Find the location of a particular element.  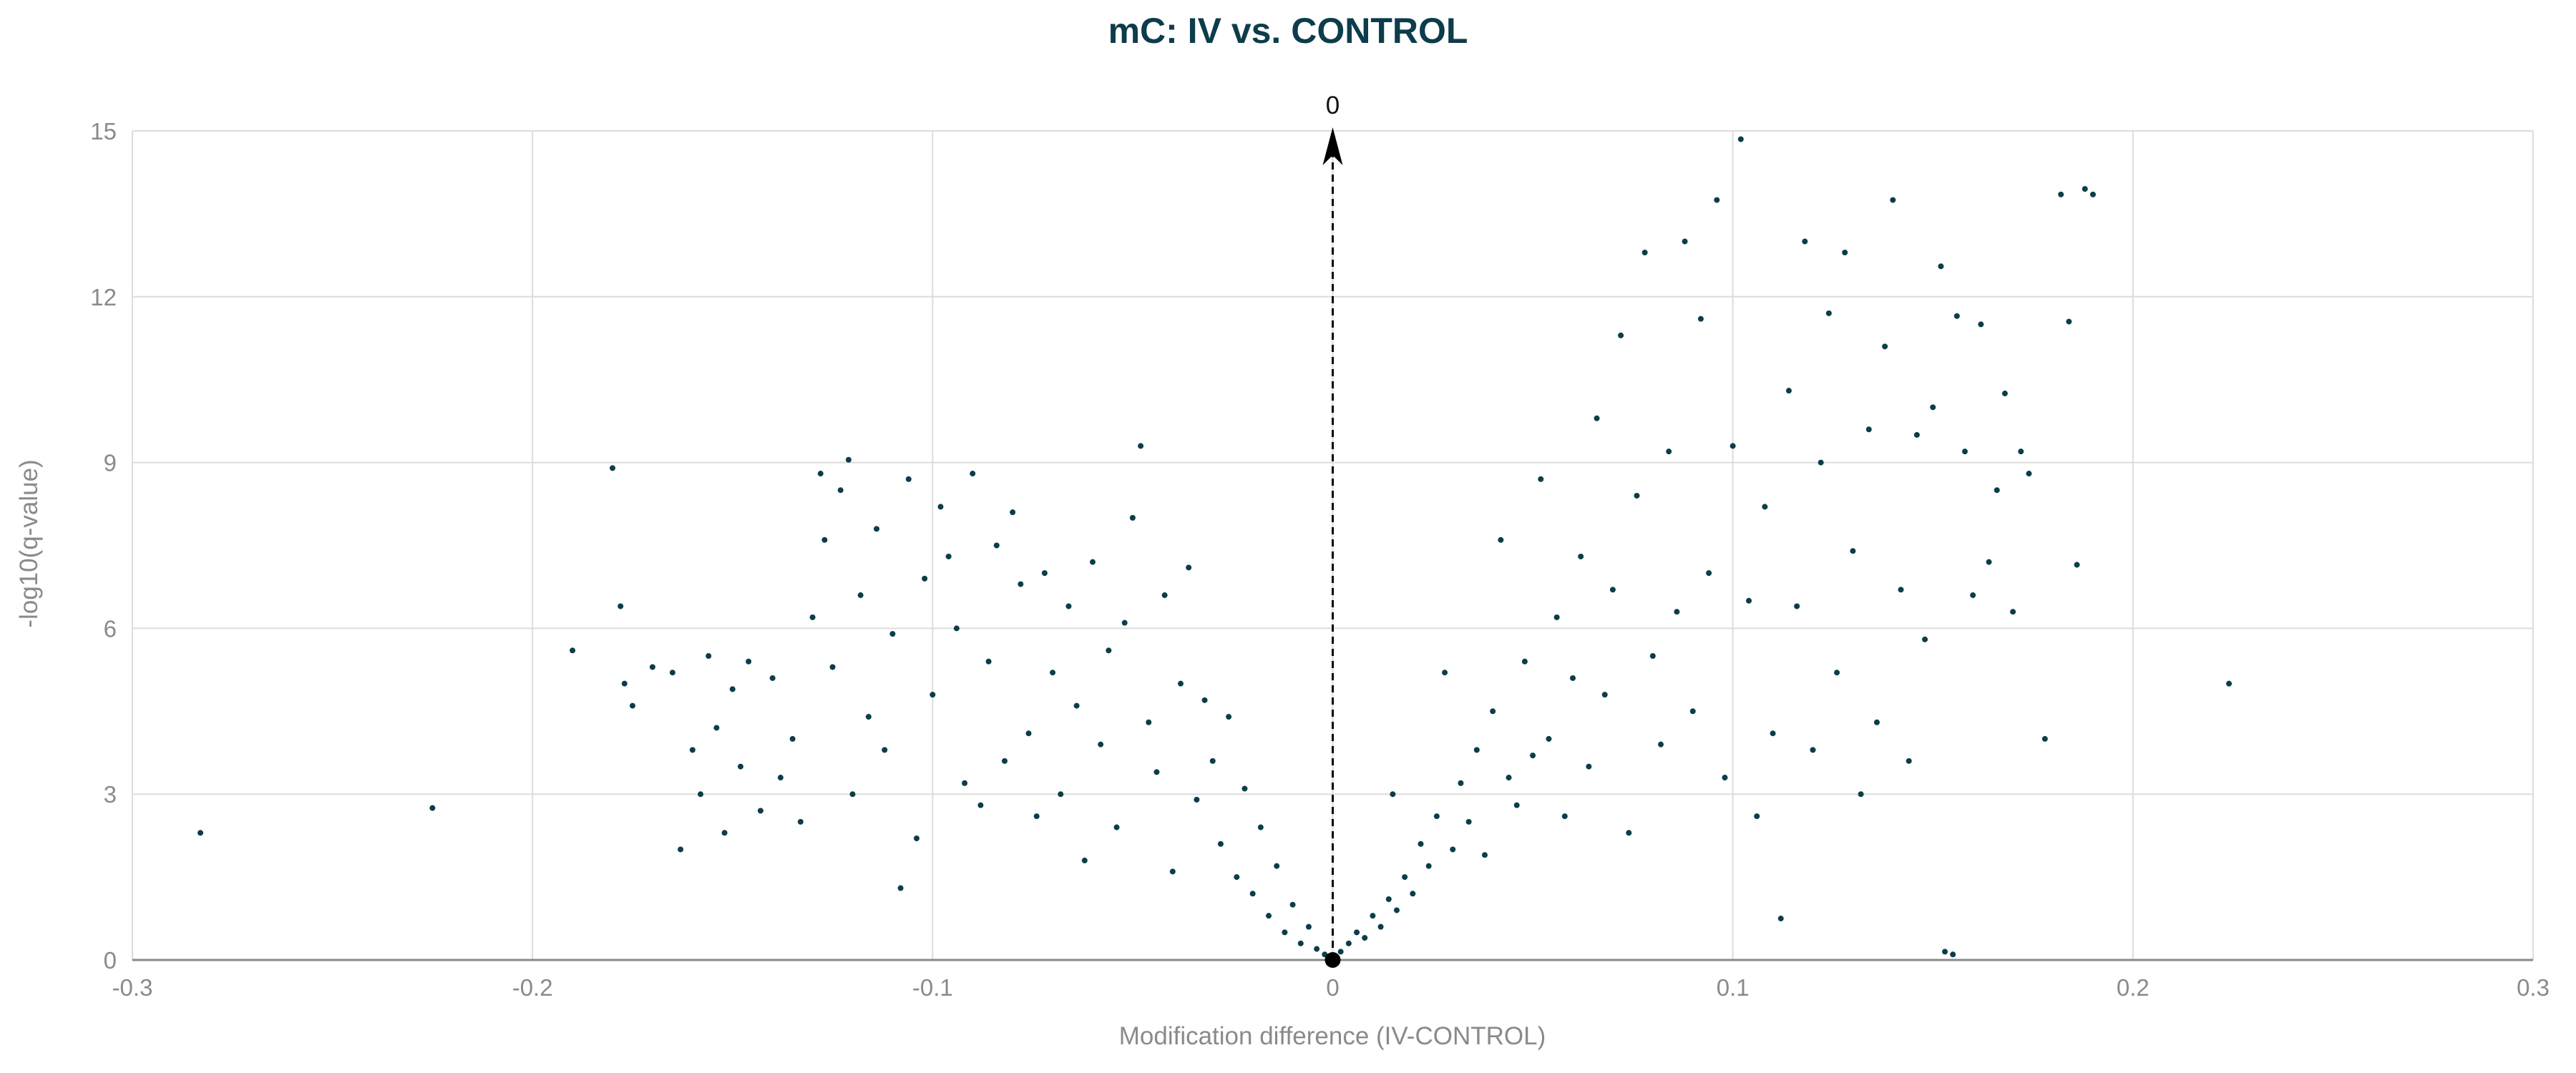

y-tick-label: 15 is located at coordinates (103, 131).